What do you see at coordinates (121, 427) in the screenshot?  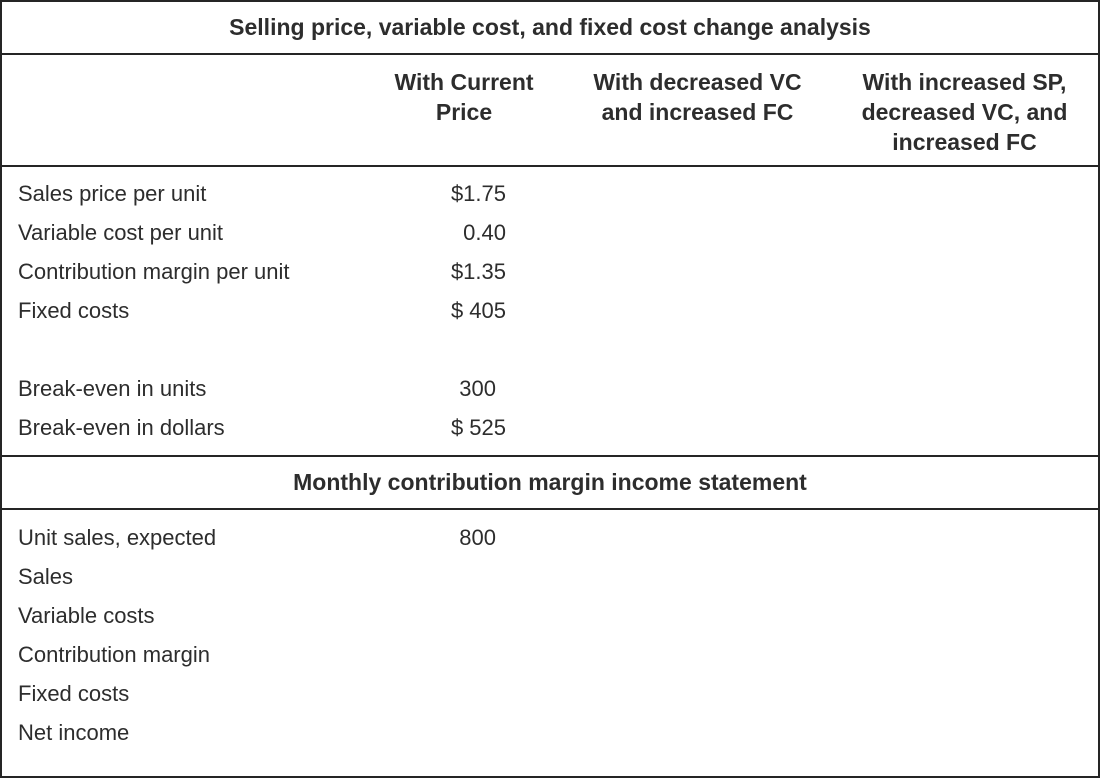 I see `row-label: Break-even in dollars` at bounding box center [121, 427].